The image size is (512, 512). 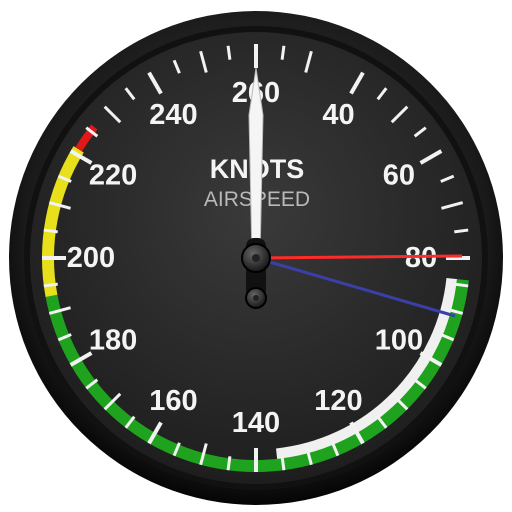 I want to click on counterweight-center, so click(x=256, y=298).